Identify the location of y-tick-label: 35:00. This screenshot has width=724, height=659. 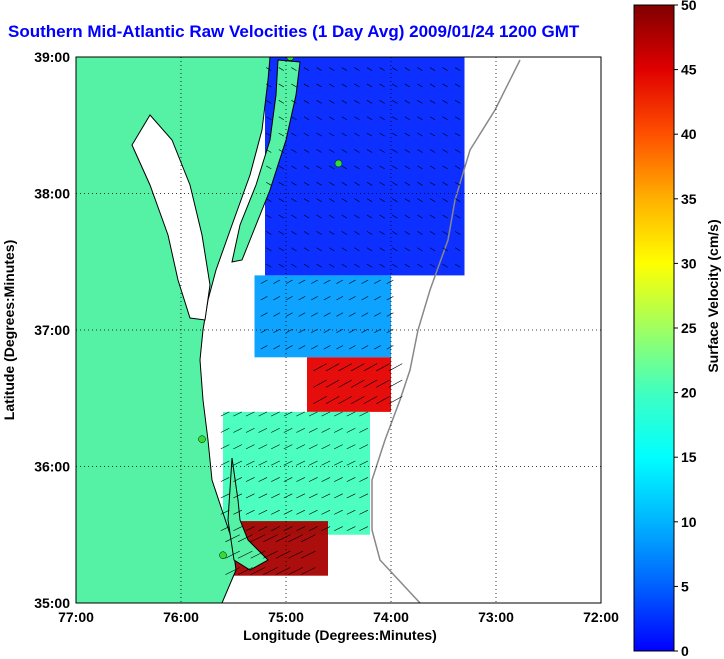
(52, 603).